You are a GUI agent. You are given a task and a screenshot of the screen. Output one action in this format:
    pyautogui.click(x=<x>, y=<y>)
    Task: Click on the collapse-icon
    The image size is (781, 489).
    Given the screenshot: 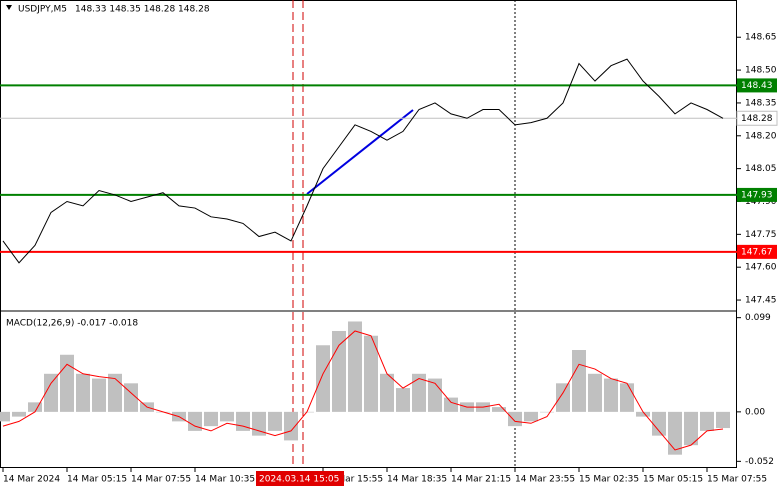 What is the action you would take?
    pyautogui.click(x=9, y=7)
    